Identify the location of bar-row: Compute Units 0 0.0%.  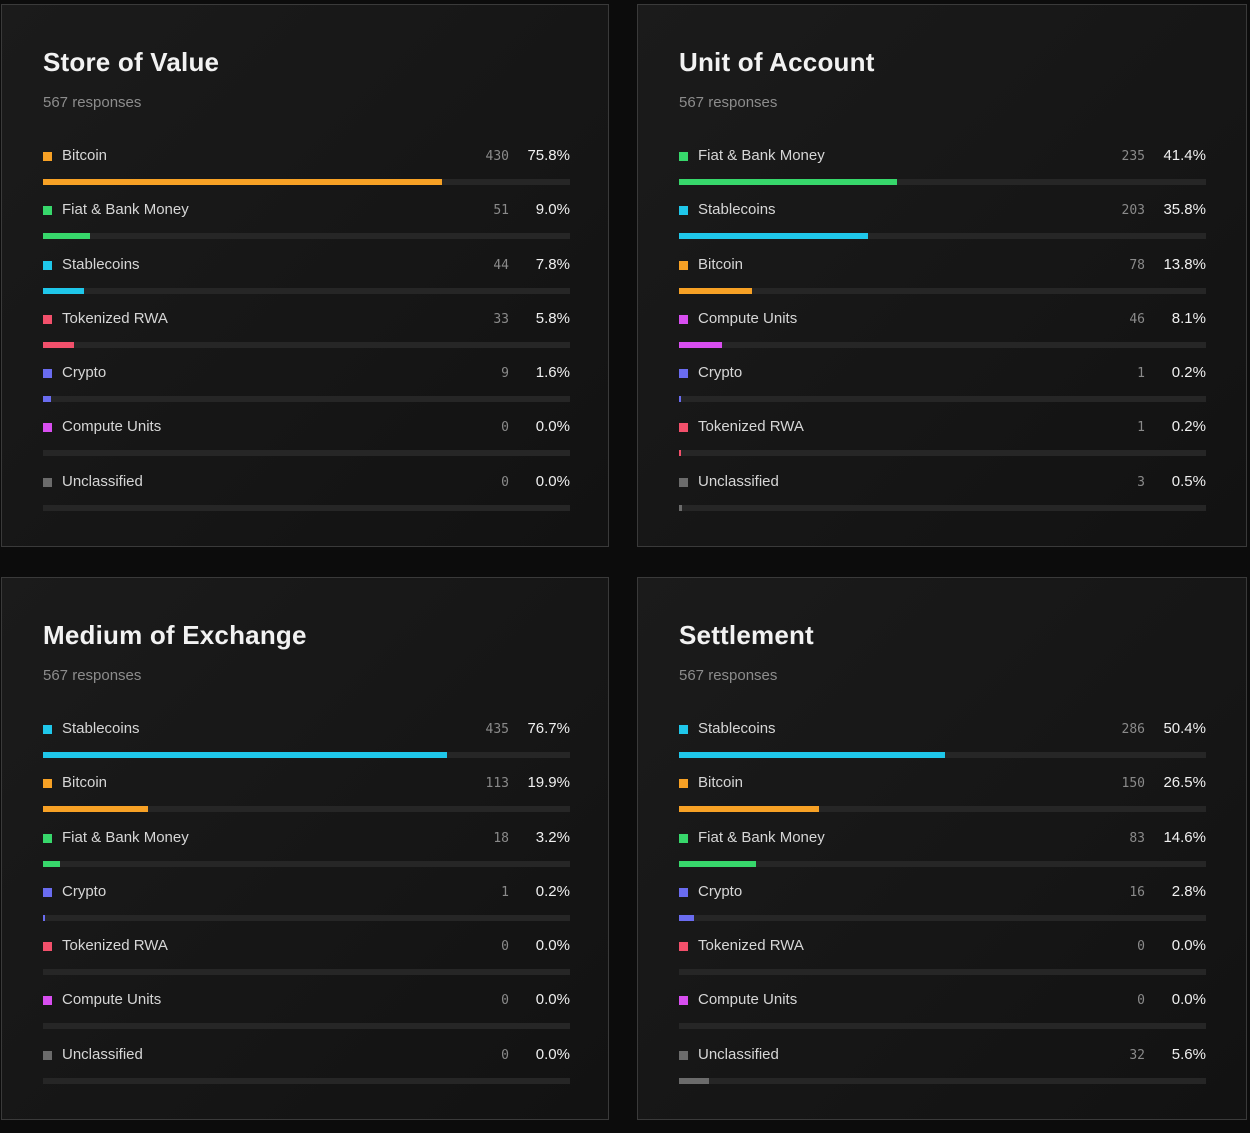
(306, 1018).